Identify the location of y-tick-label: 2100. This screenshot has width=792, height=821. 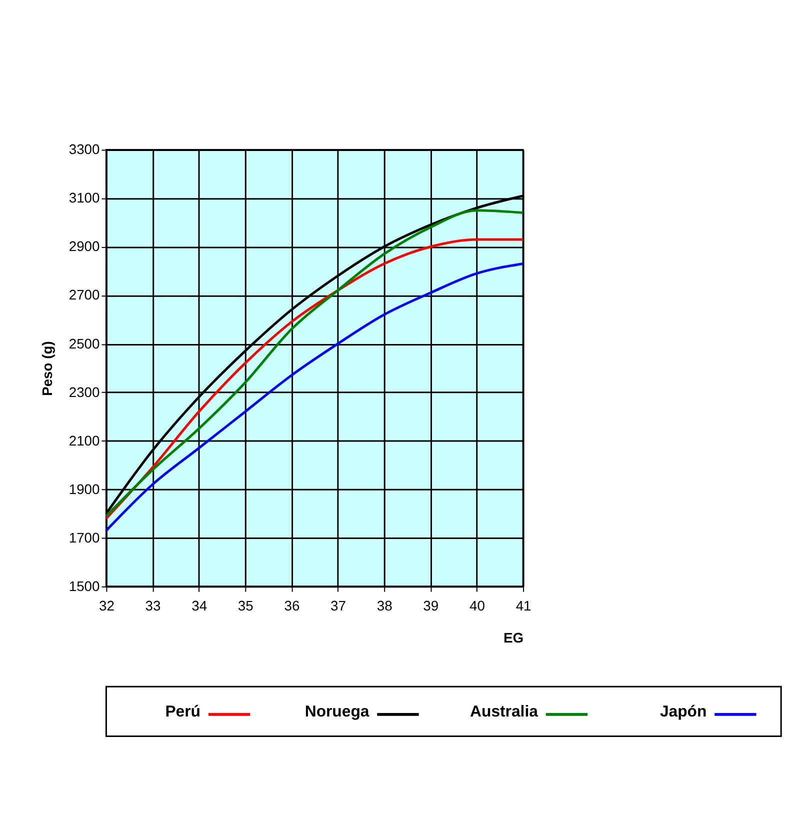
(84, 440).